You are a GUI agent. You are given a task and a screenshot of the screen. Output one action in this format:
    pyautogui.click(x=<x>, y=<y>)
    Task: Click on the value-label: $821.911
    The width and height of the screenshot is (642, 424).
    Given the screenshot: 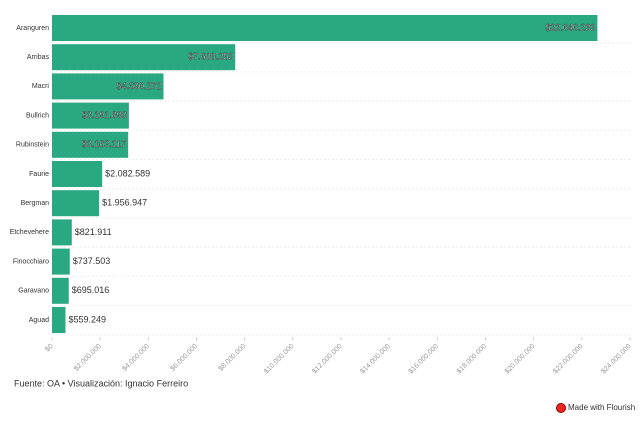 What is the action you would take?
    pyautogui.click(x=93, y=232)
    